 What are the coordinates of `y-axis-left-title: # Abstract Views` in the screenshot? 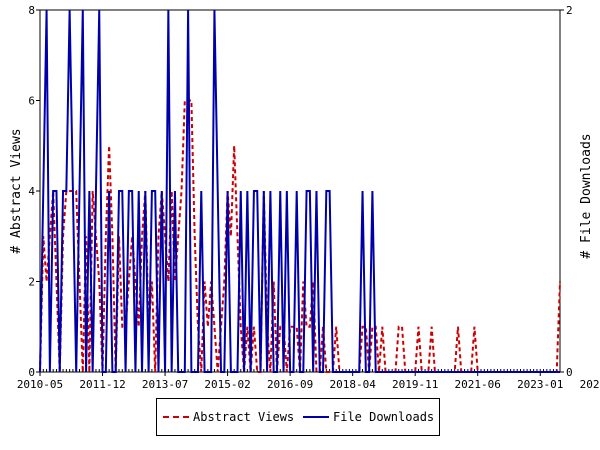 It's located at (16, 190).